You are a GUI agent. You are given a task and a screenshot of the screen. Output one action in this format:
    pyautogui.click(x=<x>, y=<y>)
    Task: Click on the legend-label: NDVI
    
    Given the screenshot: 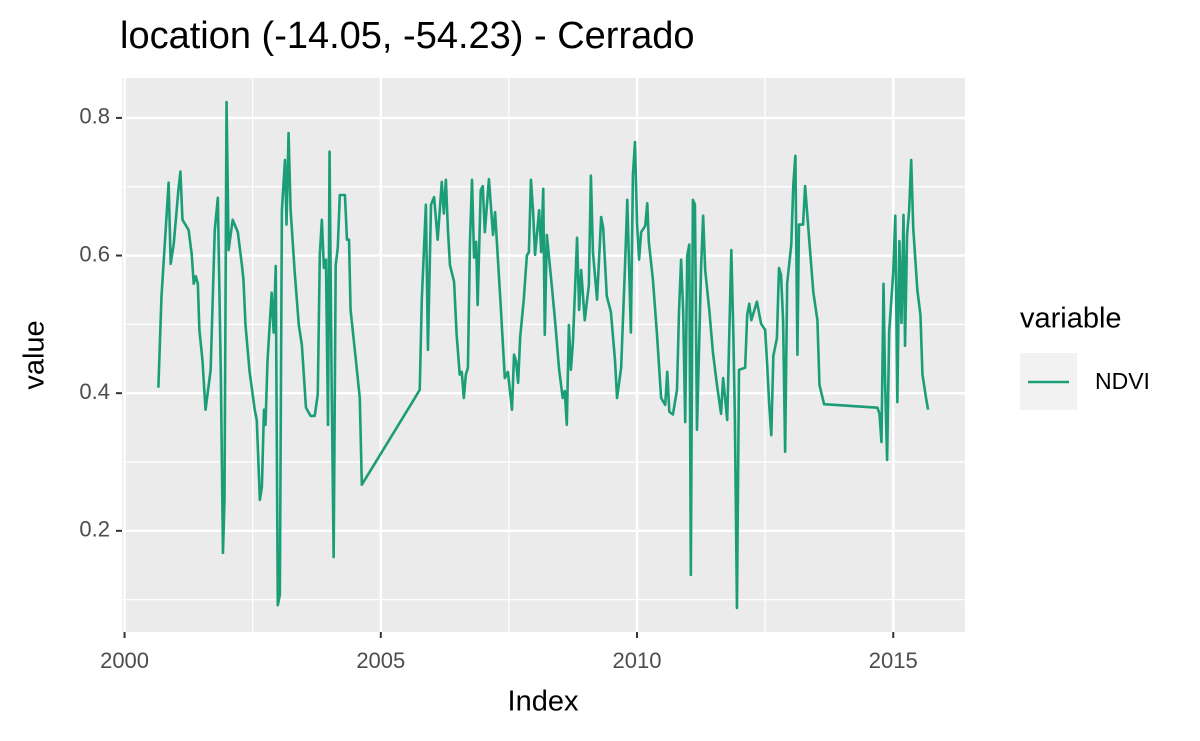 What is the action you would take?
    pyautogui.click(x=1122, y=381)
    